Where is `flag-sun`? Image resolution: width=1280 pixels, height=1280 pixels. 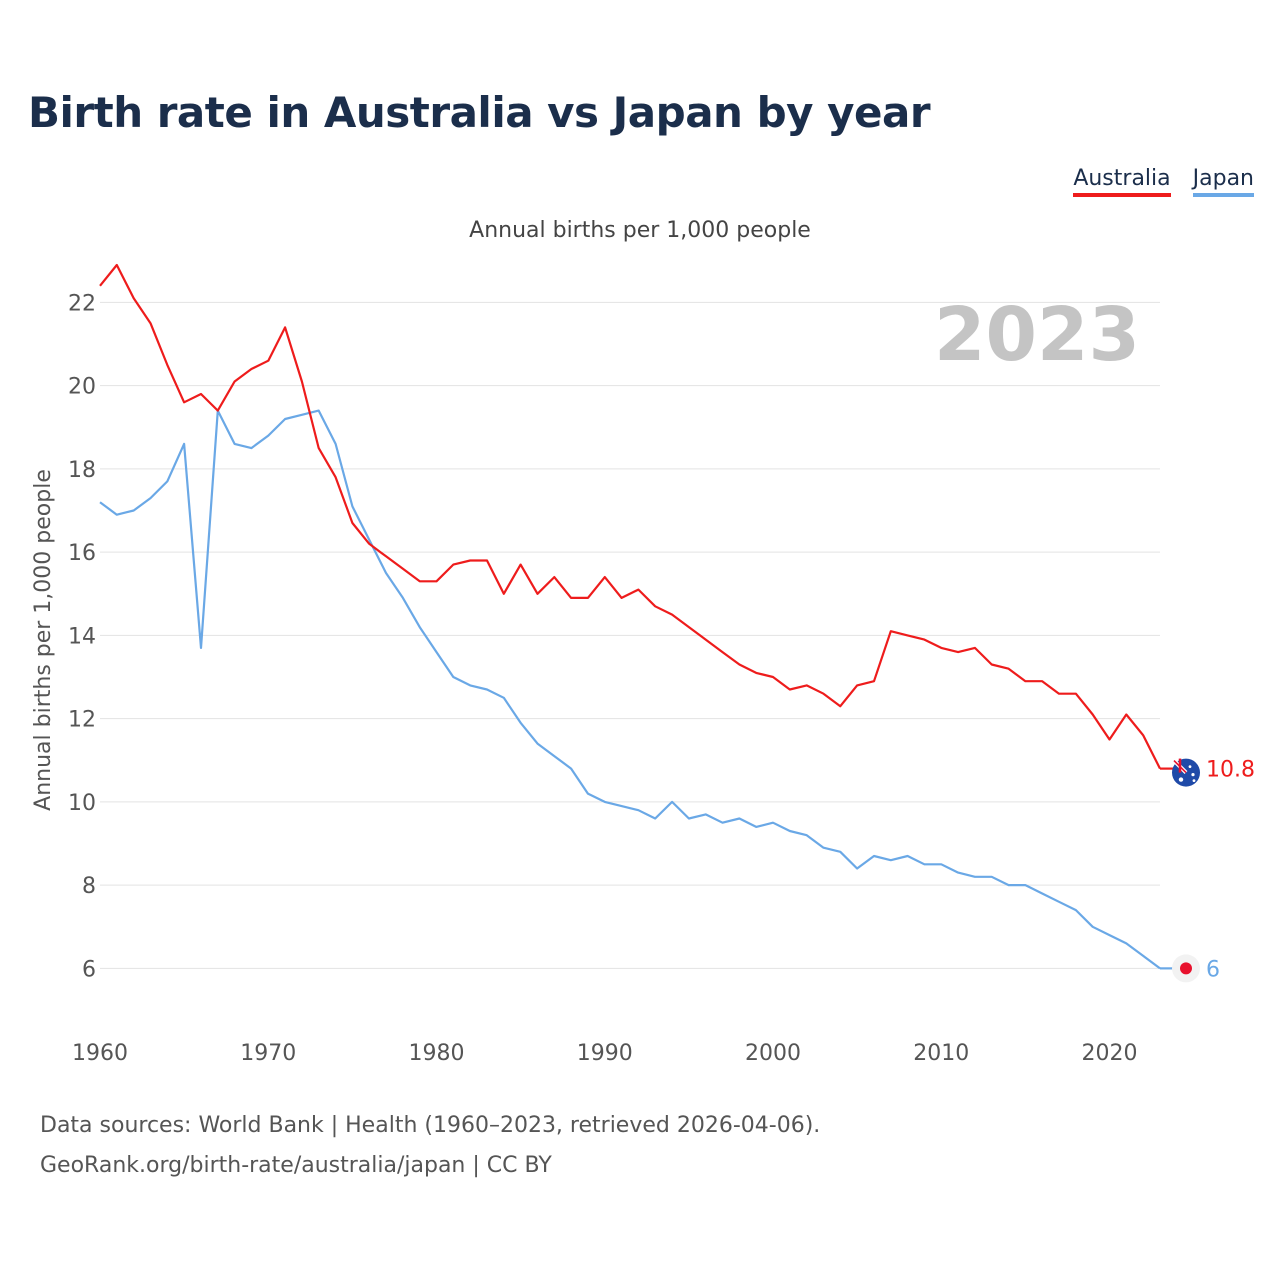
flag-sun is located at coordinates (1186, 968).